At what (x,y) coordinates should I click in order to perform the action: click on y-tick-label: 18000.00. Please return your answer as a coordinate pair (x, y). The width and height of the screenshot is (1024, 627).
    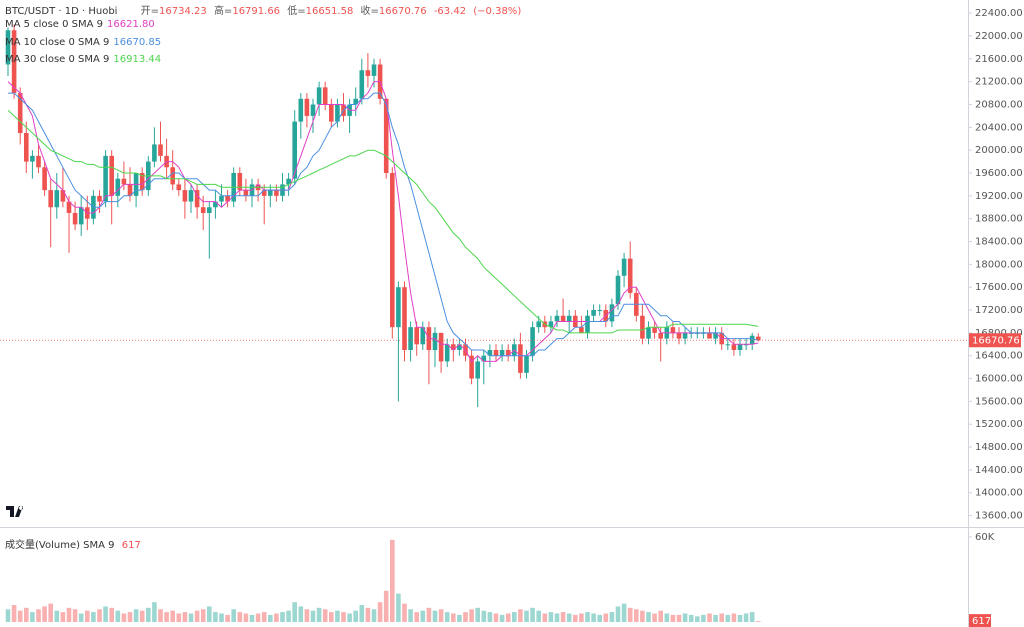
    Looking at the image, I should click on (999, 264).